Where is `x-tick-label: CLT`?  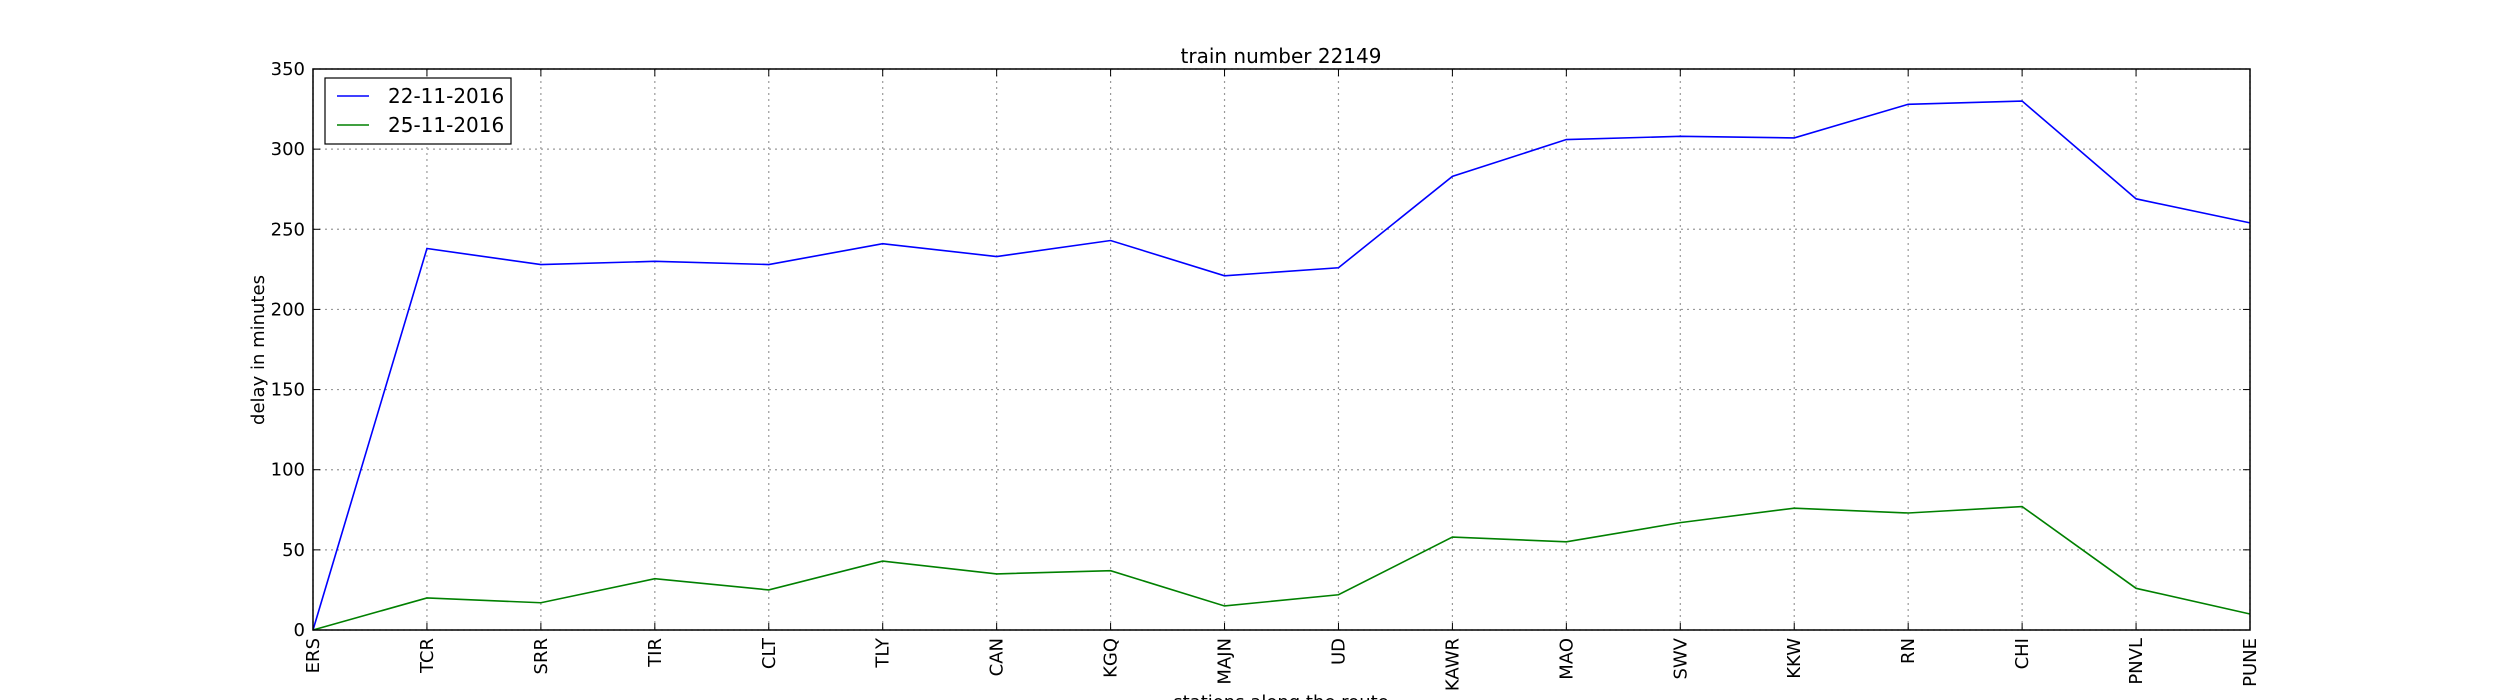
x-tick-label: CLT is located at coordinates (769, 653).